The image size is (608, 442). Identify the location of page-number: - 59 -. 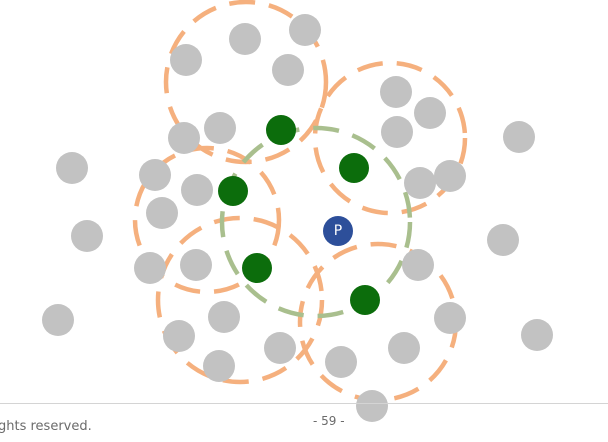
(329, 421).